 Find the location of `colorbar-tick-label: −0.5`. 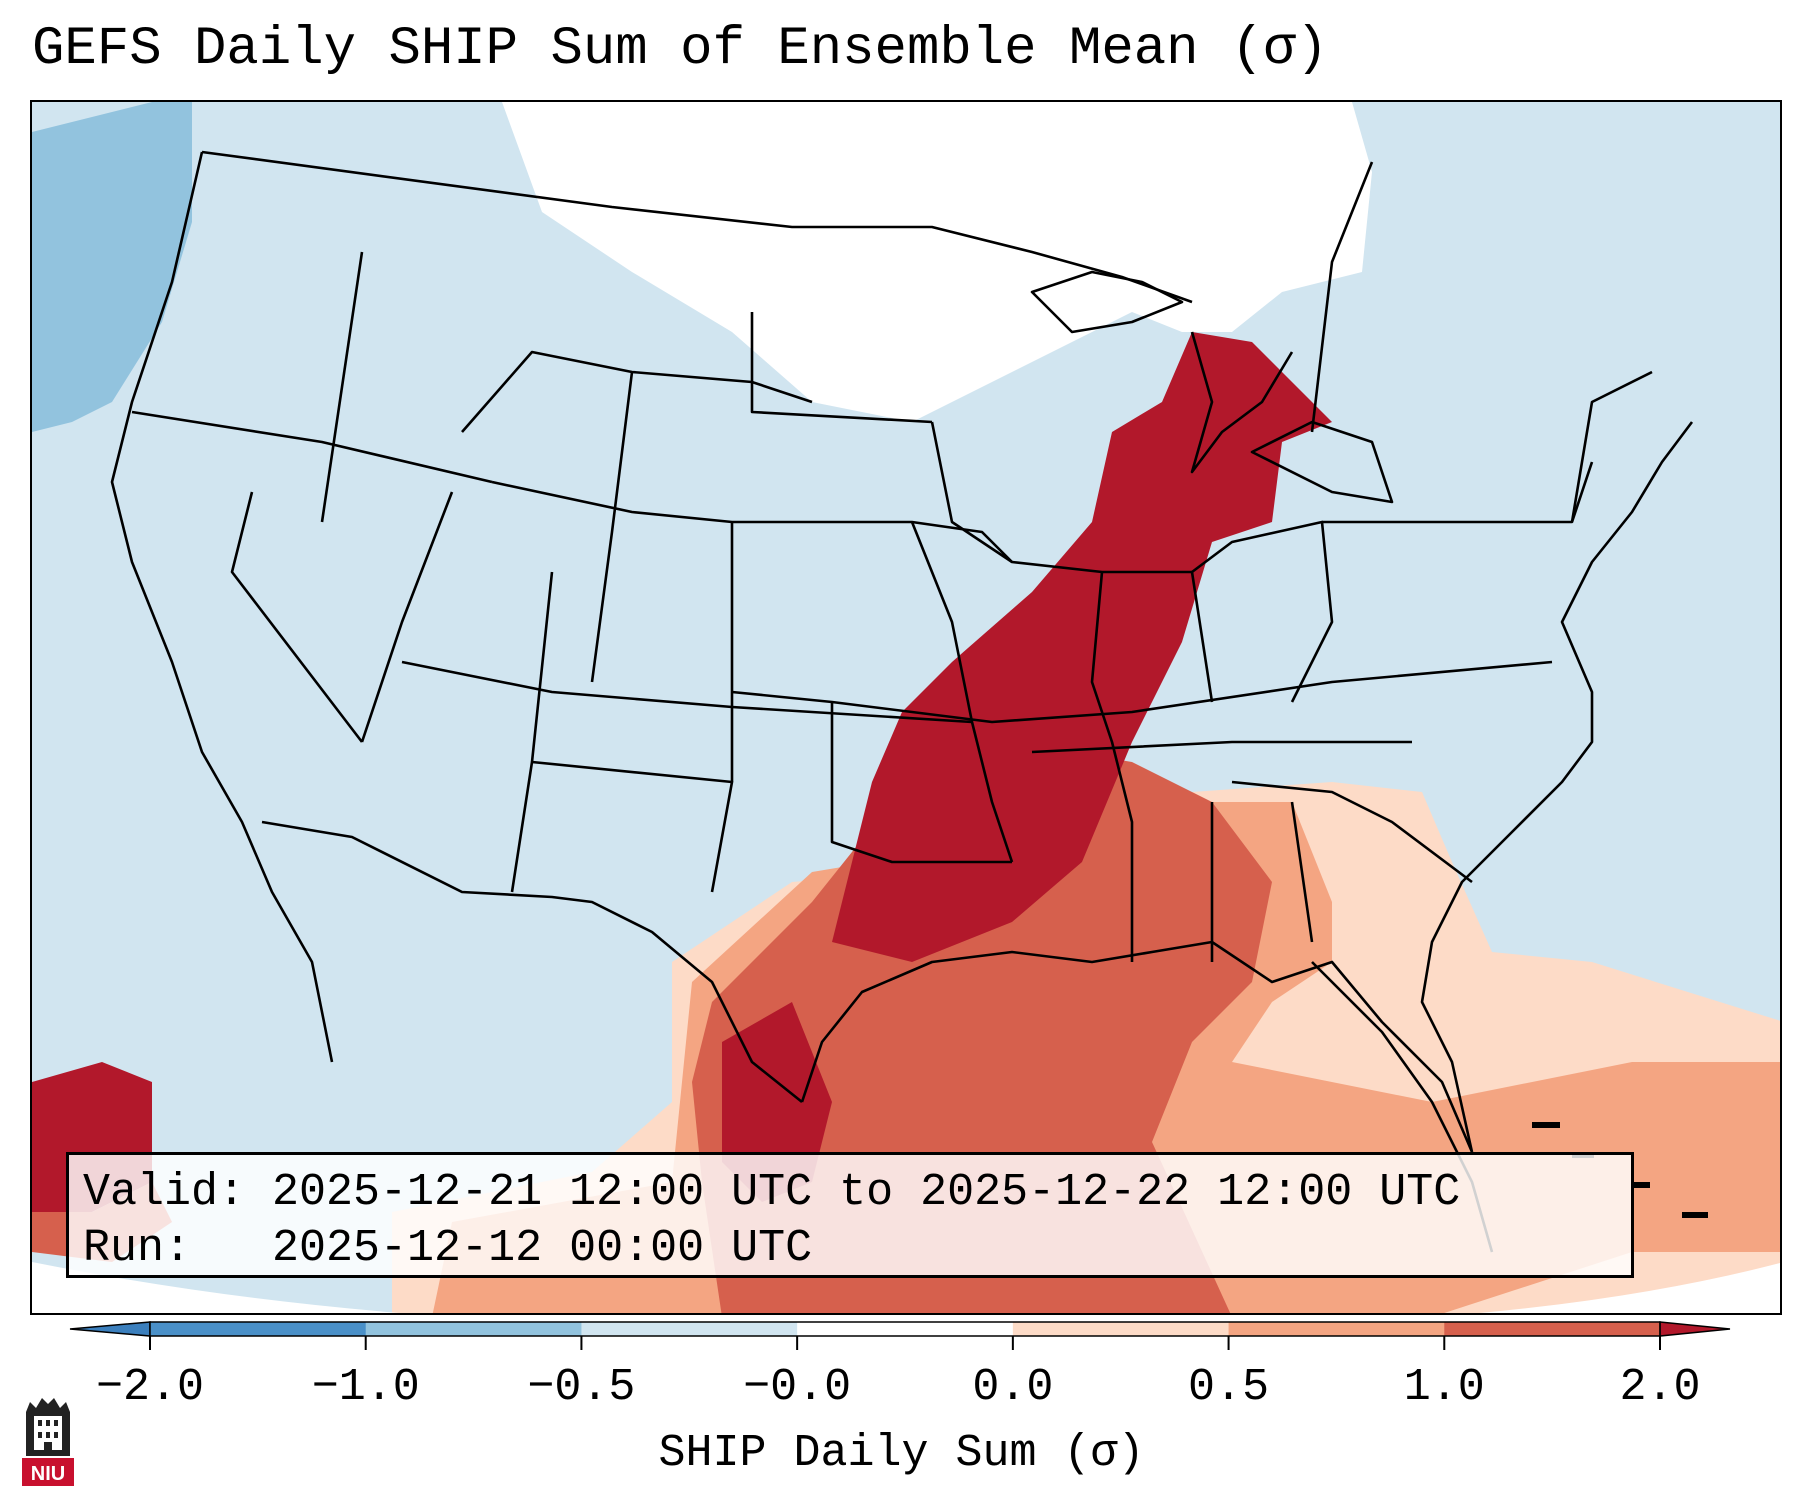

colorbar-tick-label: −0.5 is located at coordinates (581, 1387).